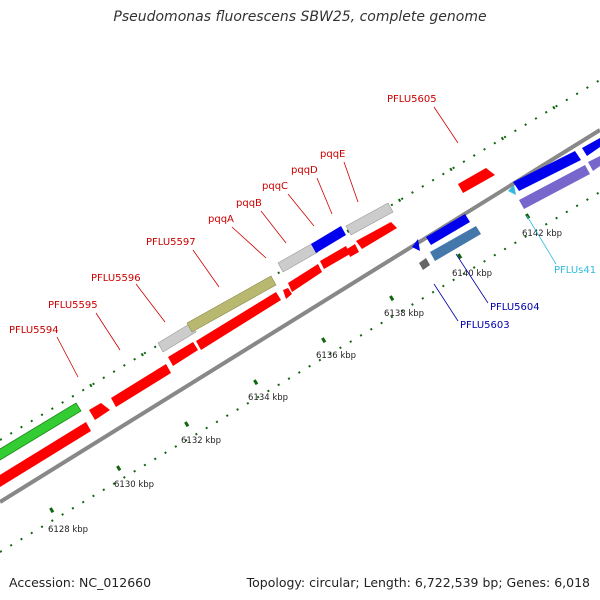 The image size is (600, 600). What do you see at coordinates (134, 485) in the screenshot?
I see `ruler-label-6130: 6130 kbp` at bounding box center [134, 485].